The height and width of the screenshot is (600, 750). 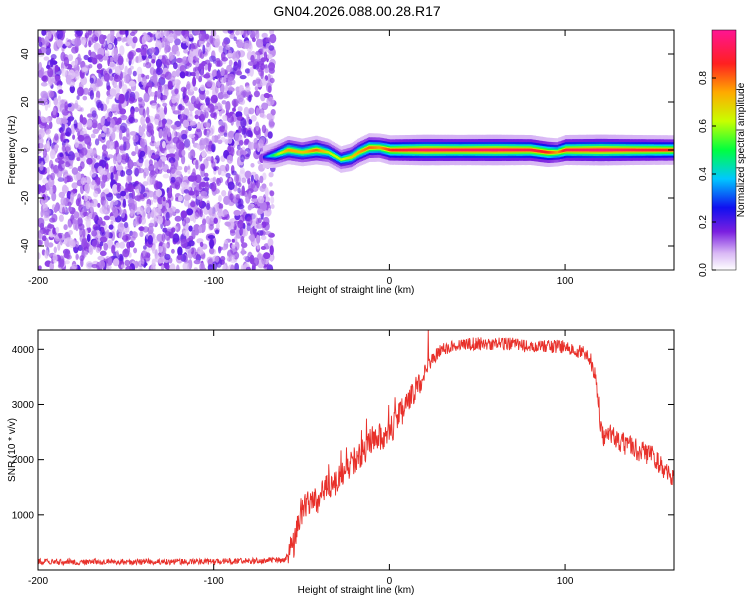 I want to click on colorbar-tick-label: 0.8, so click(x=703, y=78).